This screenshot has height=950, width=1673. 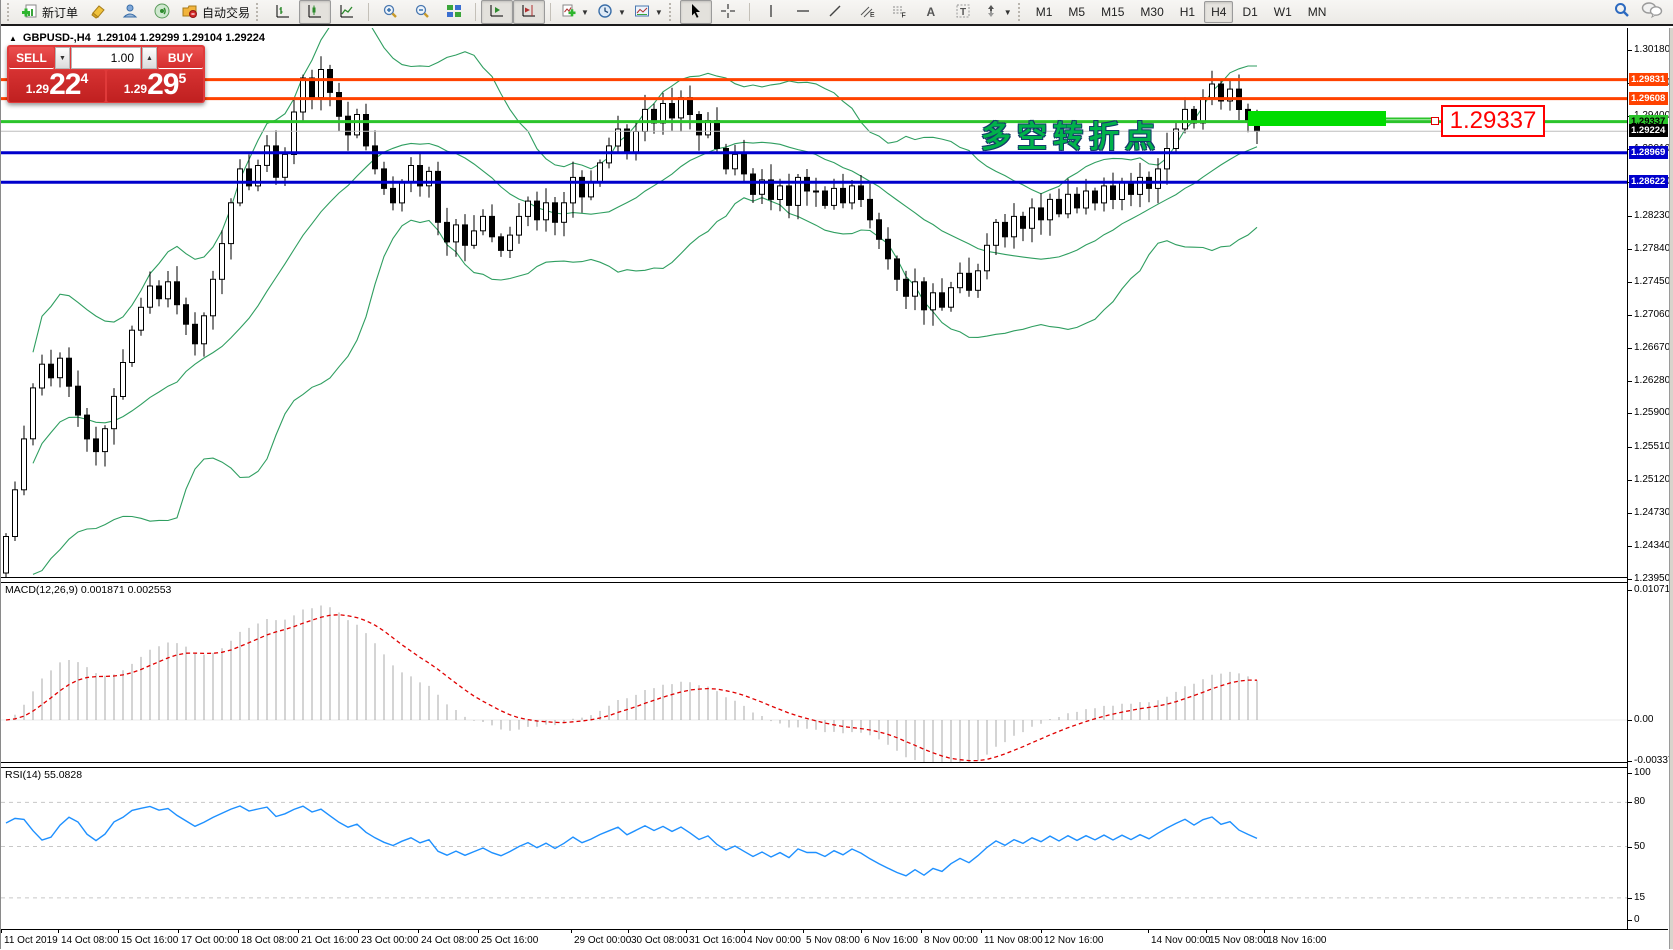 What do you see at coordinates (1282, 12) in the screenshot?
I see `tf-button-W1: W1` at bounding box center [1282, 12].